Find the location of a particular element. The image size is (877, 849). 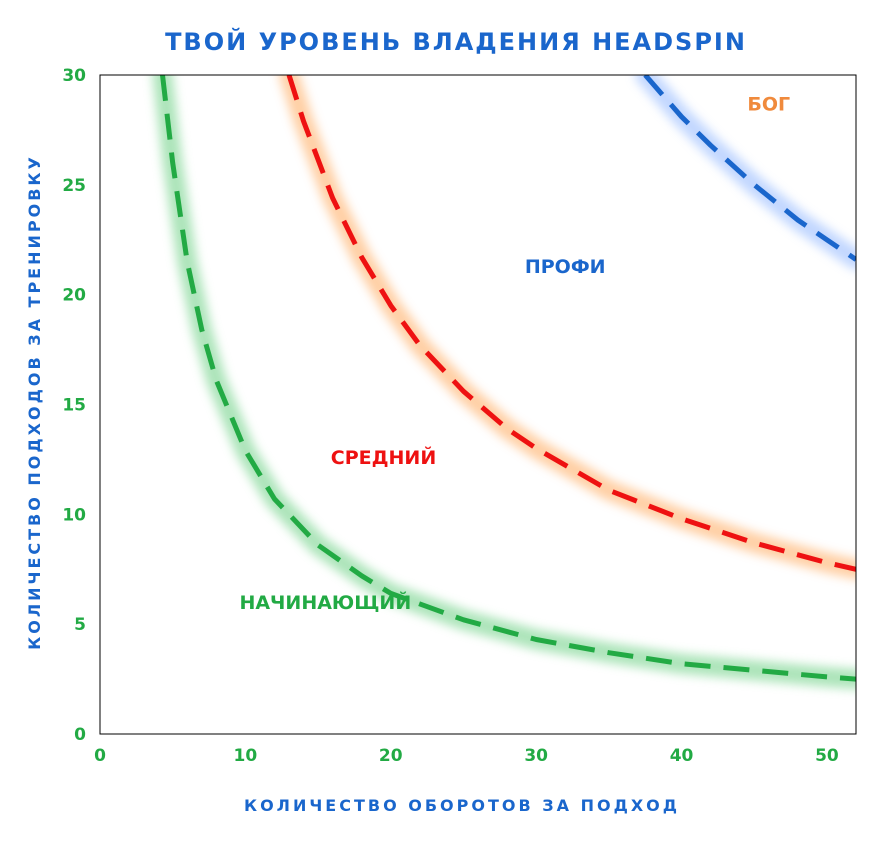

zone-label: СРЕДНИЙ is located at coordinates (383, 457).